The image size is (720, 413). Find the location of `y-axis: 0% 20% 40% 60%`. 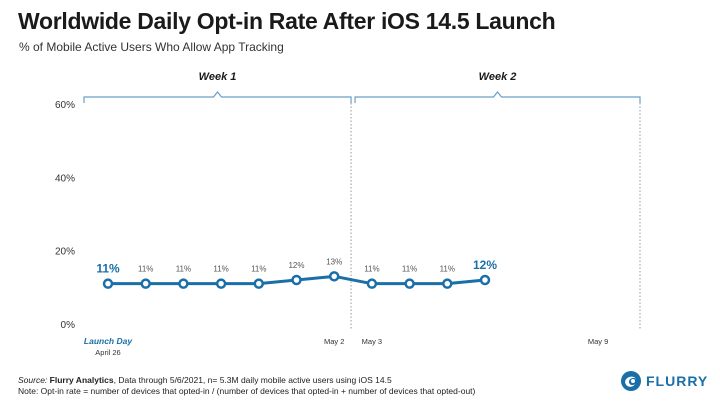

y-axis: 0% 20% 40% 60% is located at coordinates (65, 215).